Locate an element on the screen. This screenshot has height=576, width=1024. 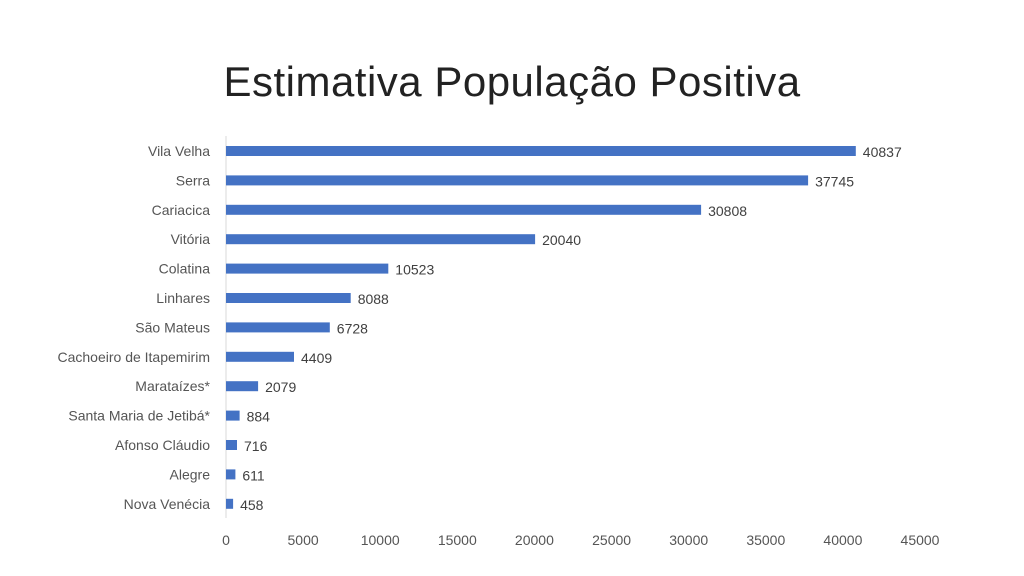
x-tick-label: 30000 is located at coordinates (688, 540).